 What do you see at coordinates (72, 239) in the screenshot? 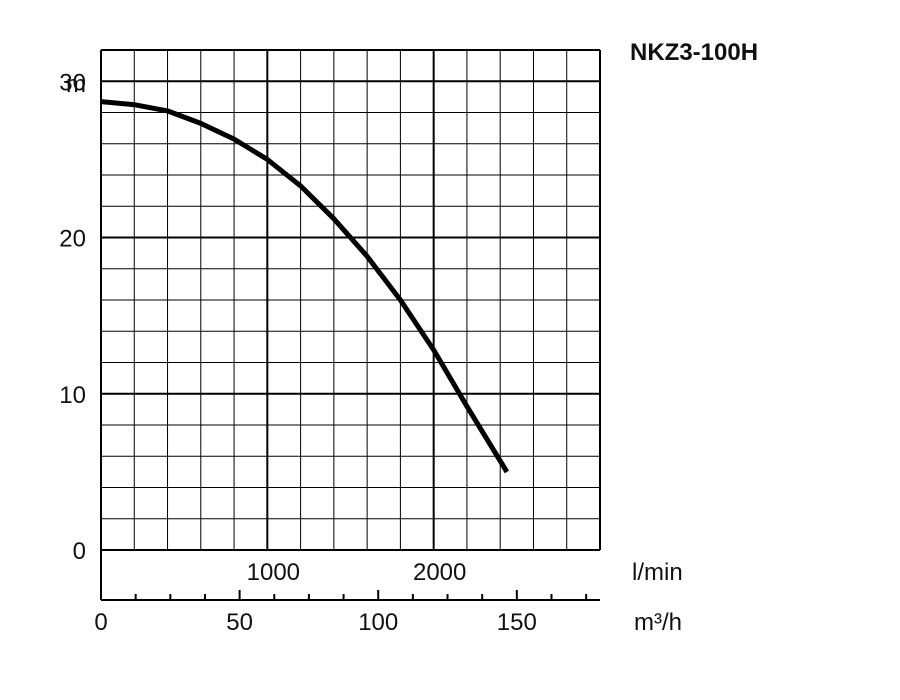
I see `y-tick-label: 20` at bounding box center [72, 239].